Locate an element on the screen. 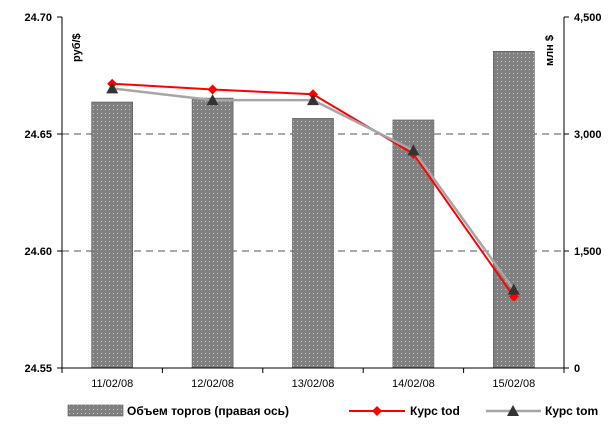 The image size is (614, 430). legend-label-kurs-tom: Курс tom is located at coordinates (571, 411).